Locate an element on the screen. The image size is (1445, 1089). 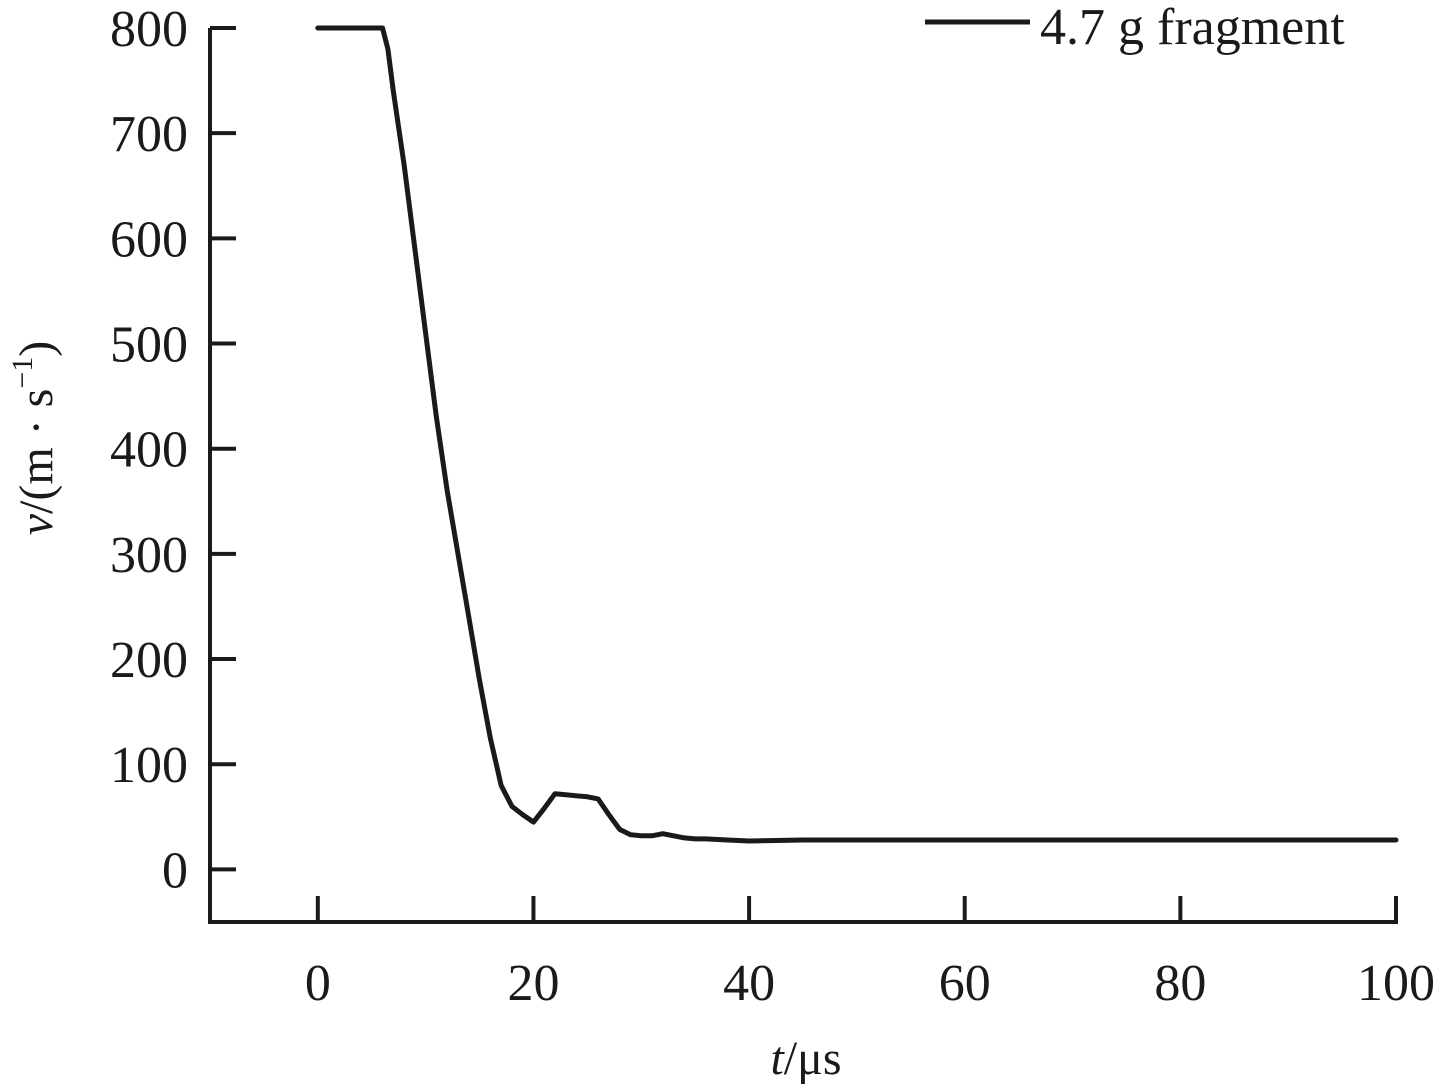
y-axis-variable: v is located at coordinates (36, 524).